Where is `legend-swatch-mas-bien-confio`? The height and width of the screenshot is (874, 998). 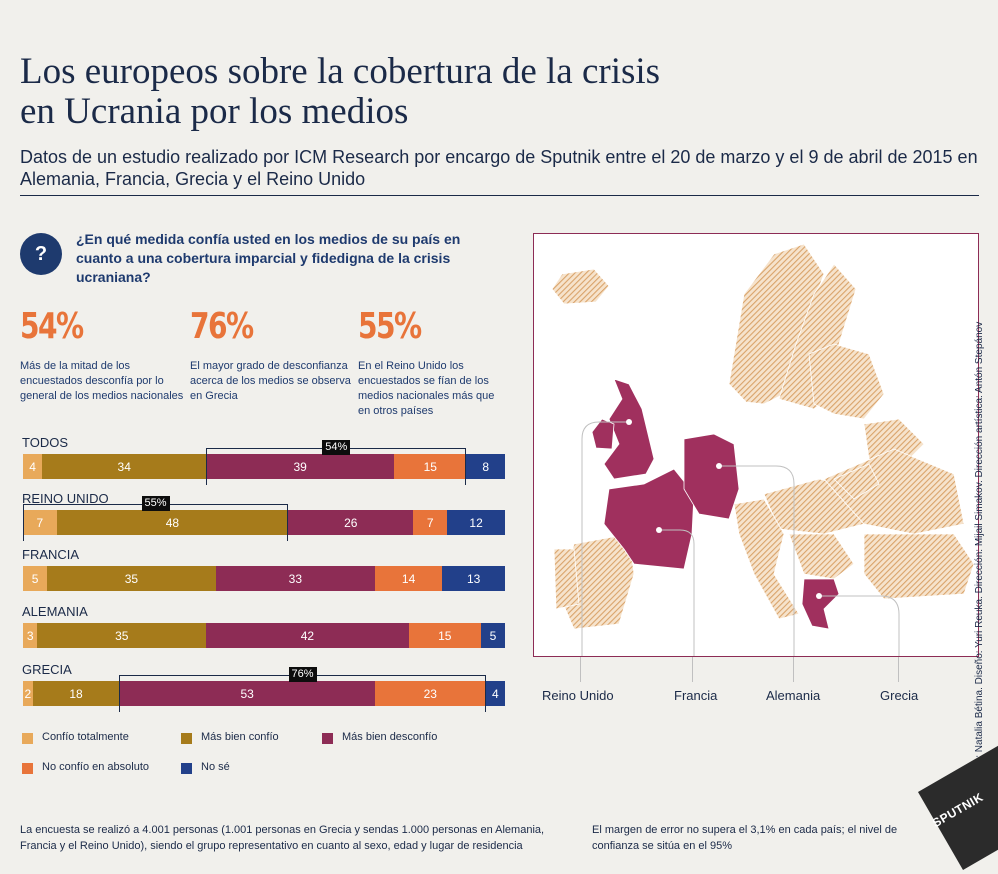
legend-swatch-mas-bien-confio is located at coordinates (186, 738).